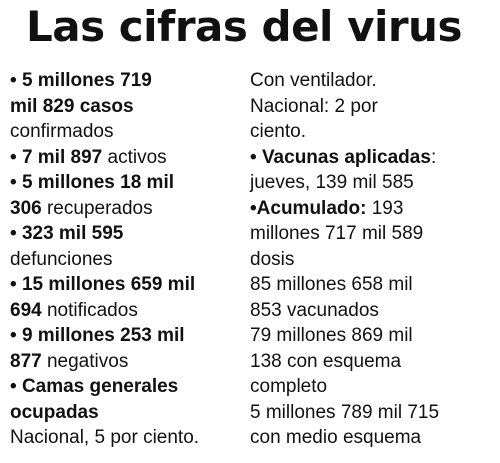  Describe the element at coordinates (336, 437) in the screenshot. I see `half-scheme-line2: con medio esquema` at that location.